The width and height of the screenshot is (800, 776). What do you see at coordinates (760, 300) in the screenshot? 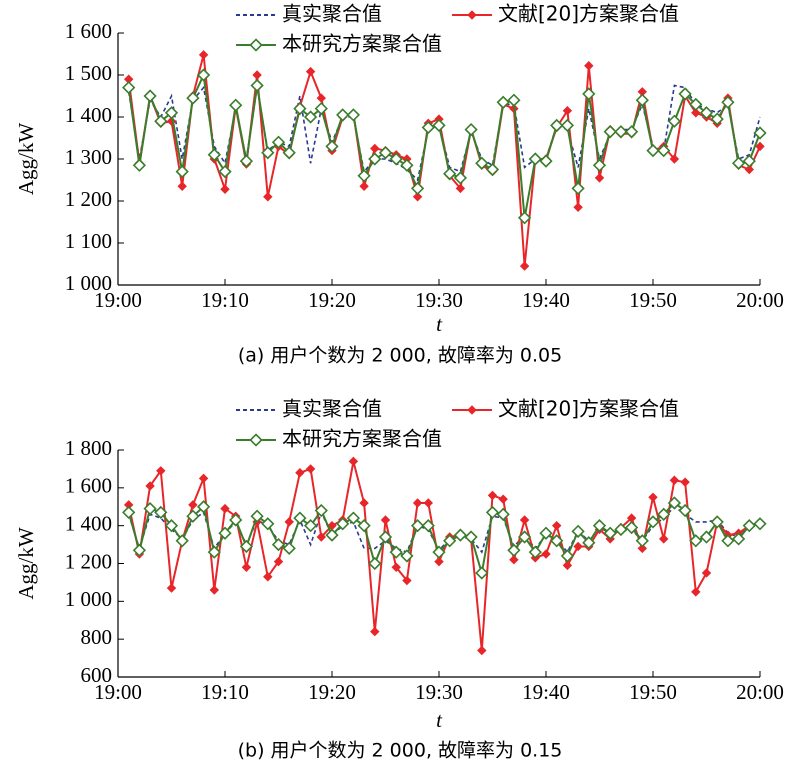
I see `x-tick-label: 20:00` at bounding box center [760, 300].